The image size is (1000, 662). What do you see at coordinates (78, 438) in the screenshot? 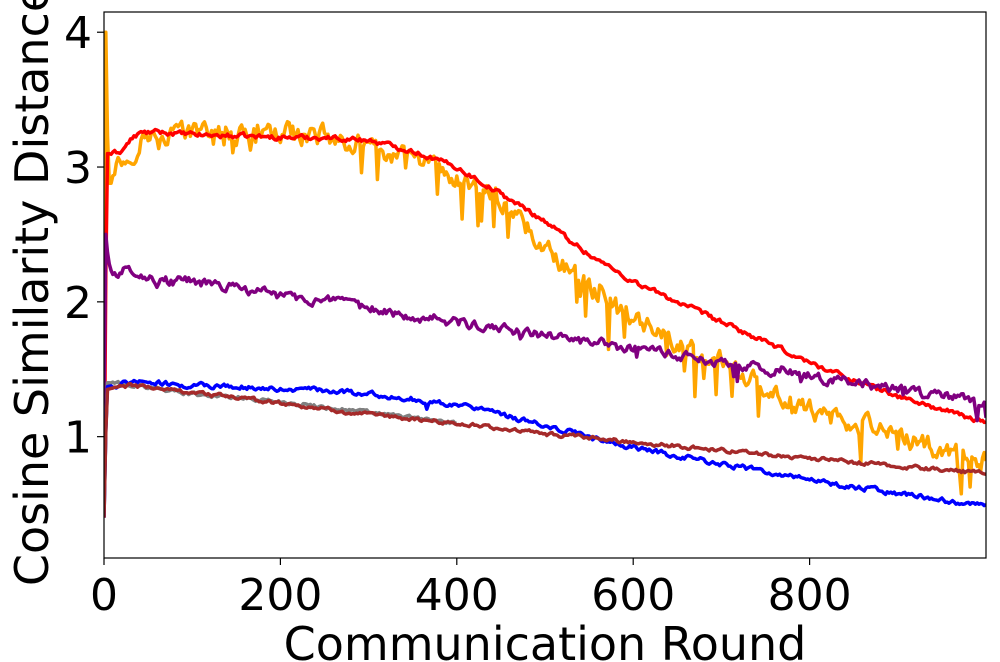
I see `y-tick-label: 1` at bounding box center [78, 438].